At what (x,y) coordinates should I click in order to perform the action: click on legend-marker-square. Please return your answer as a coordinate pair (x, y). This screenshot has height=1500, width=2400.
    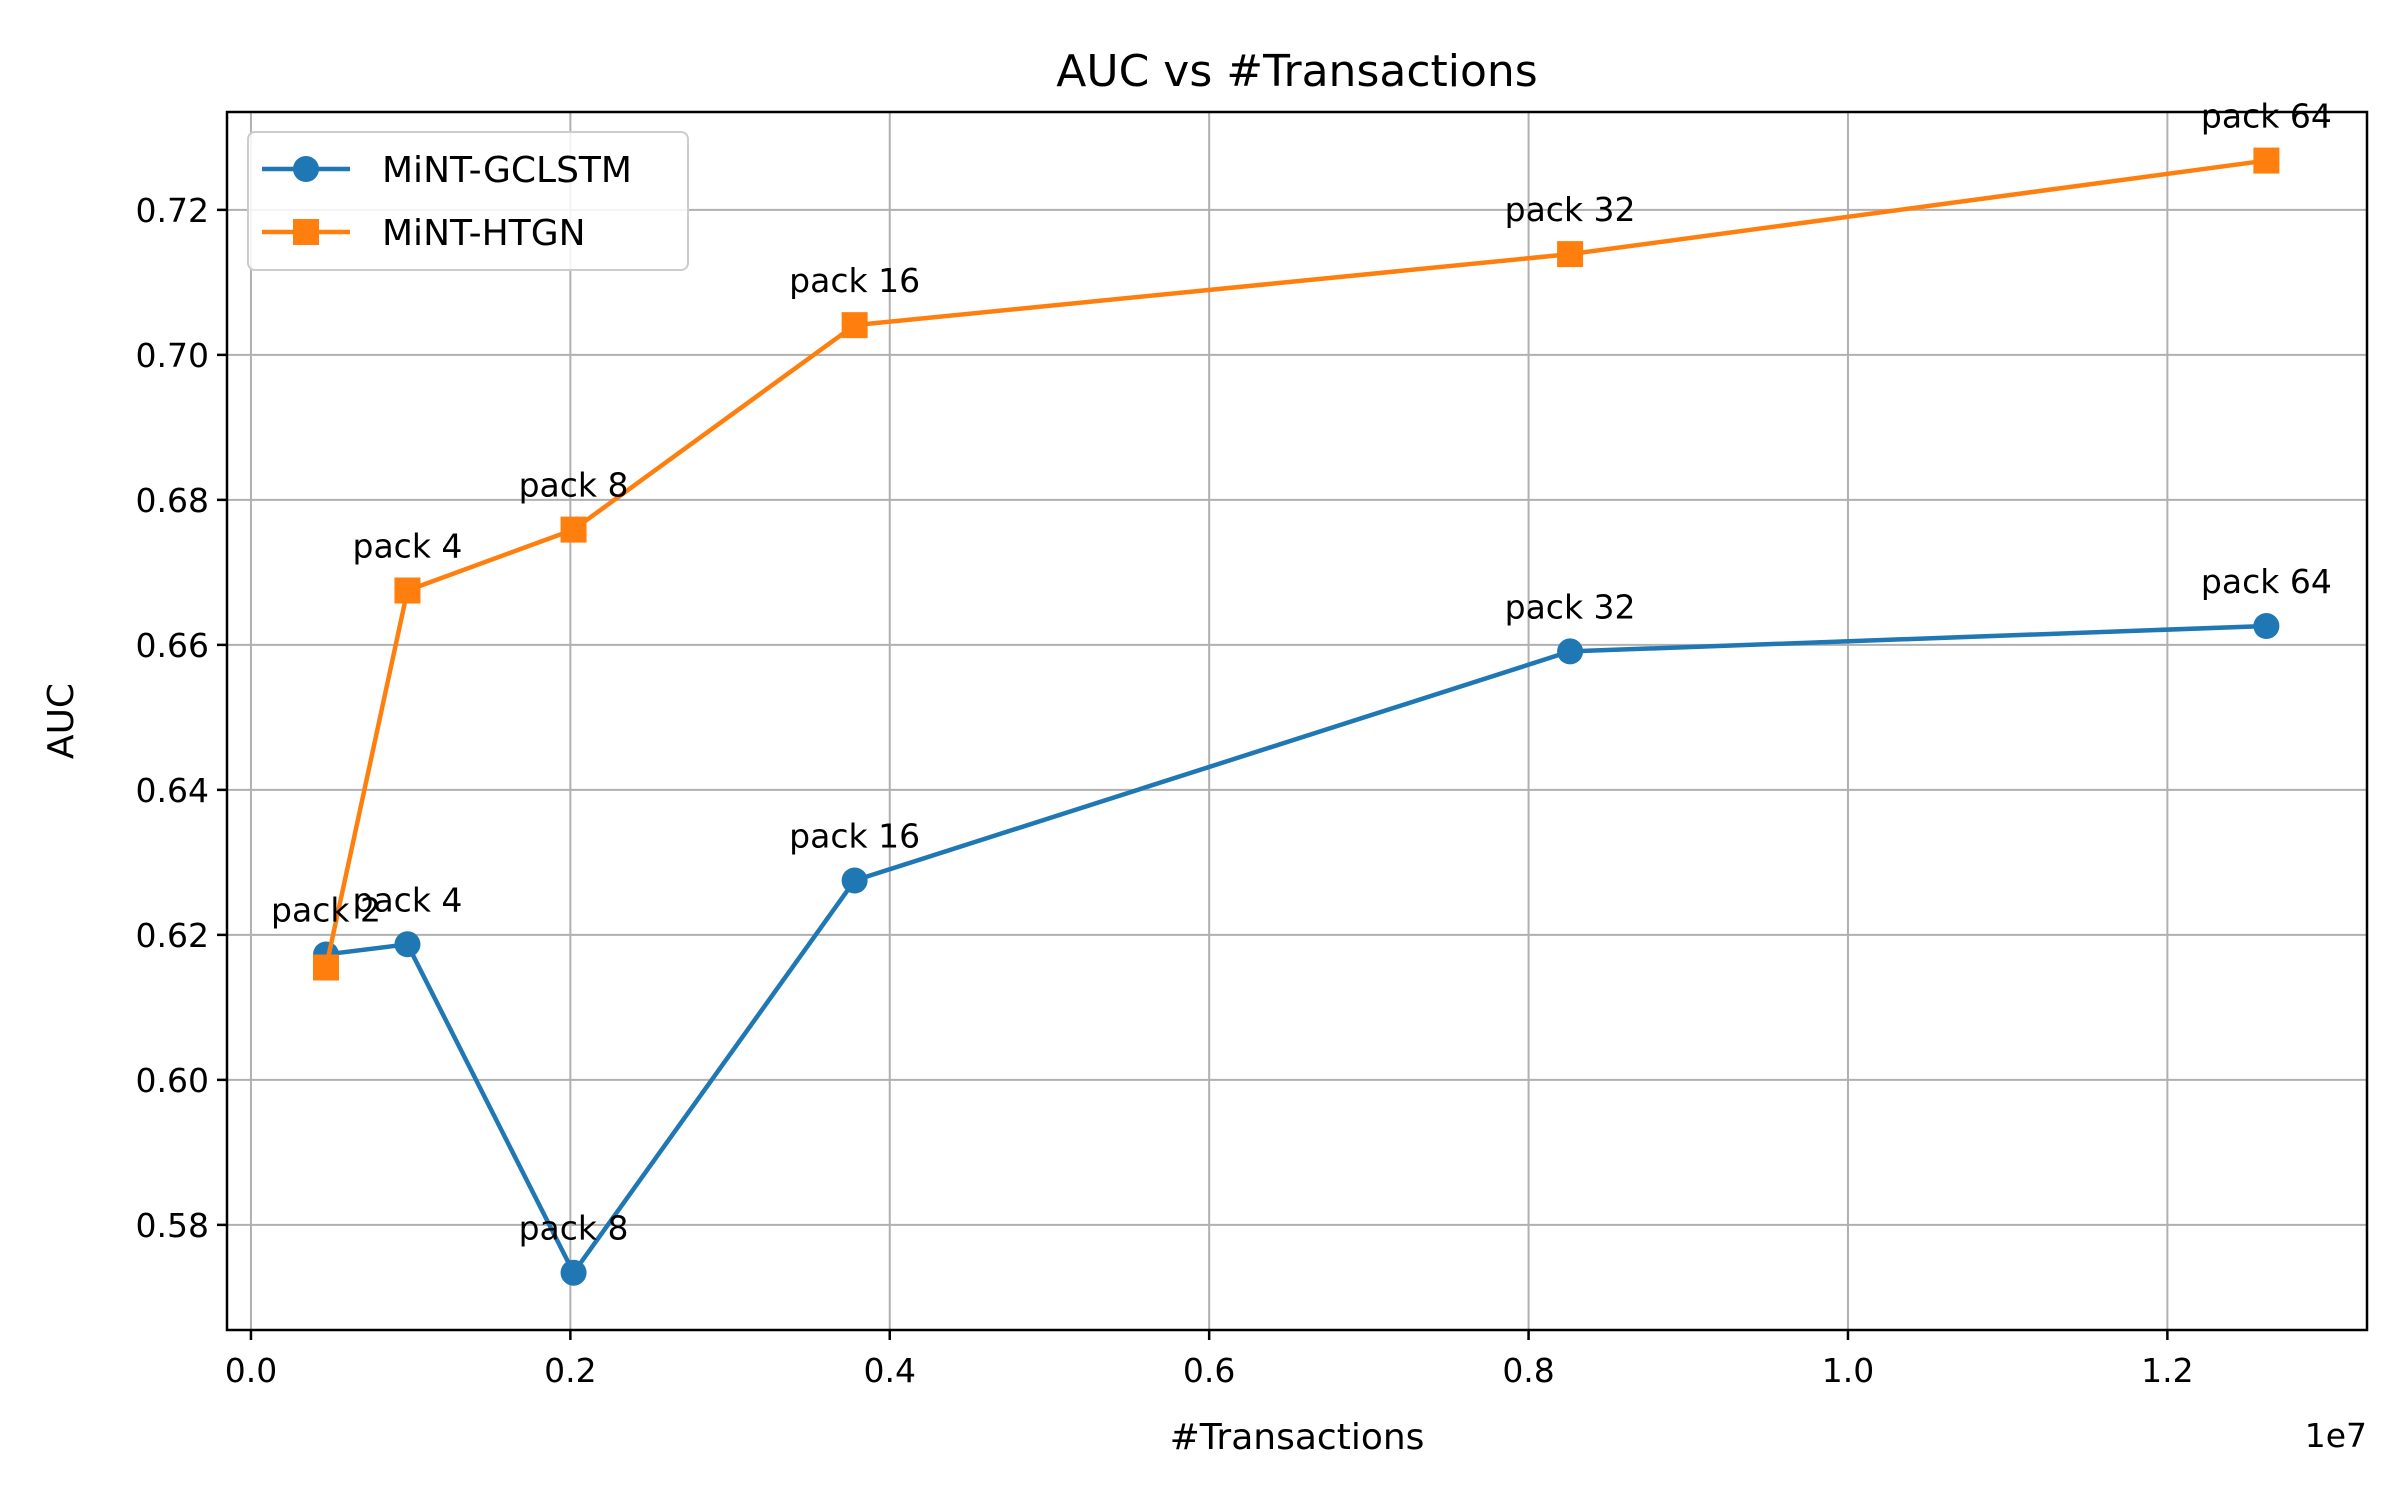
    Looking at the image, I should click on (306, 232).